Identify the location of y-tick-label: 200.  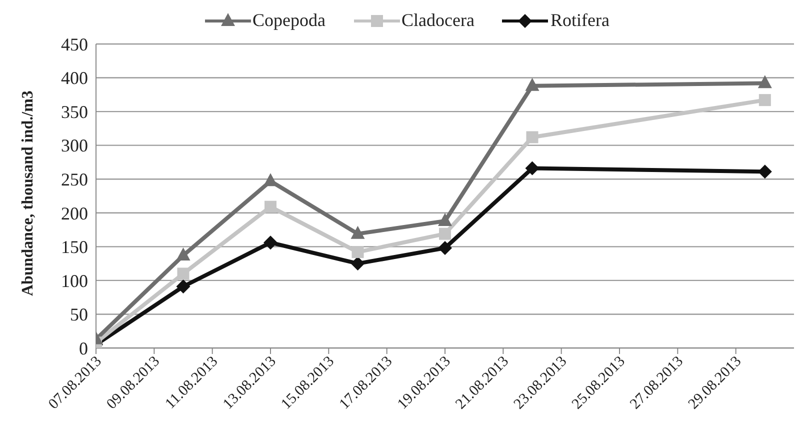
(74, 213).